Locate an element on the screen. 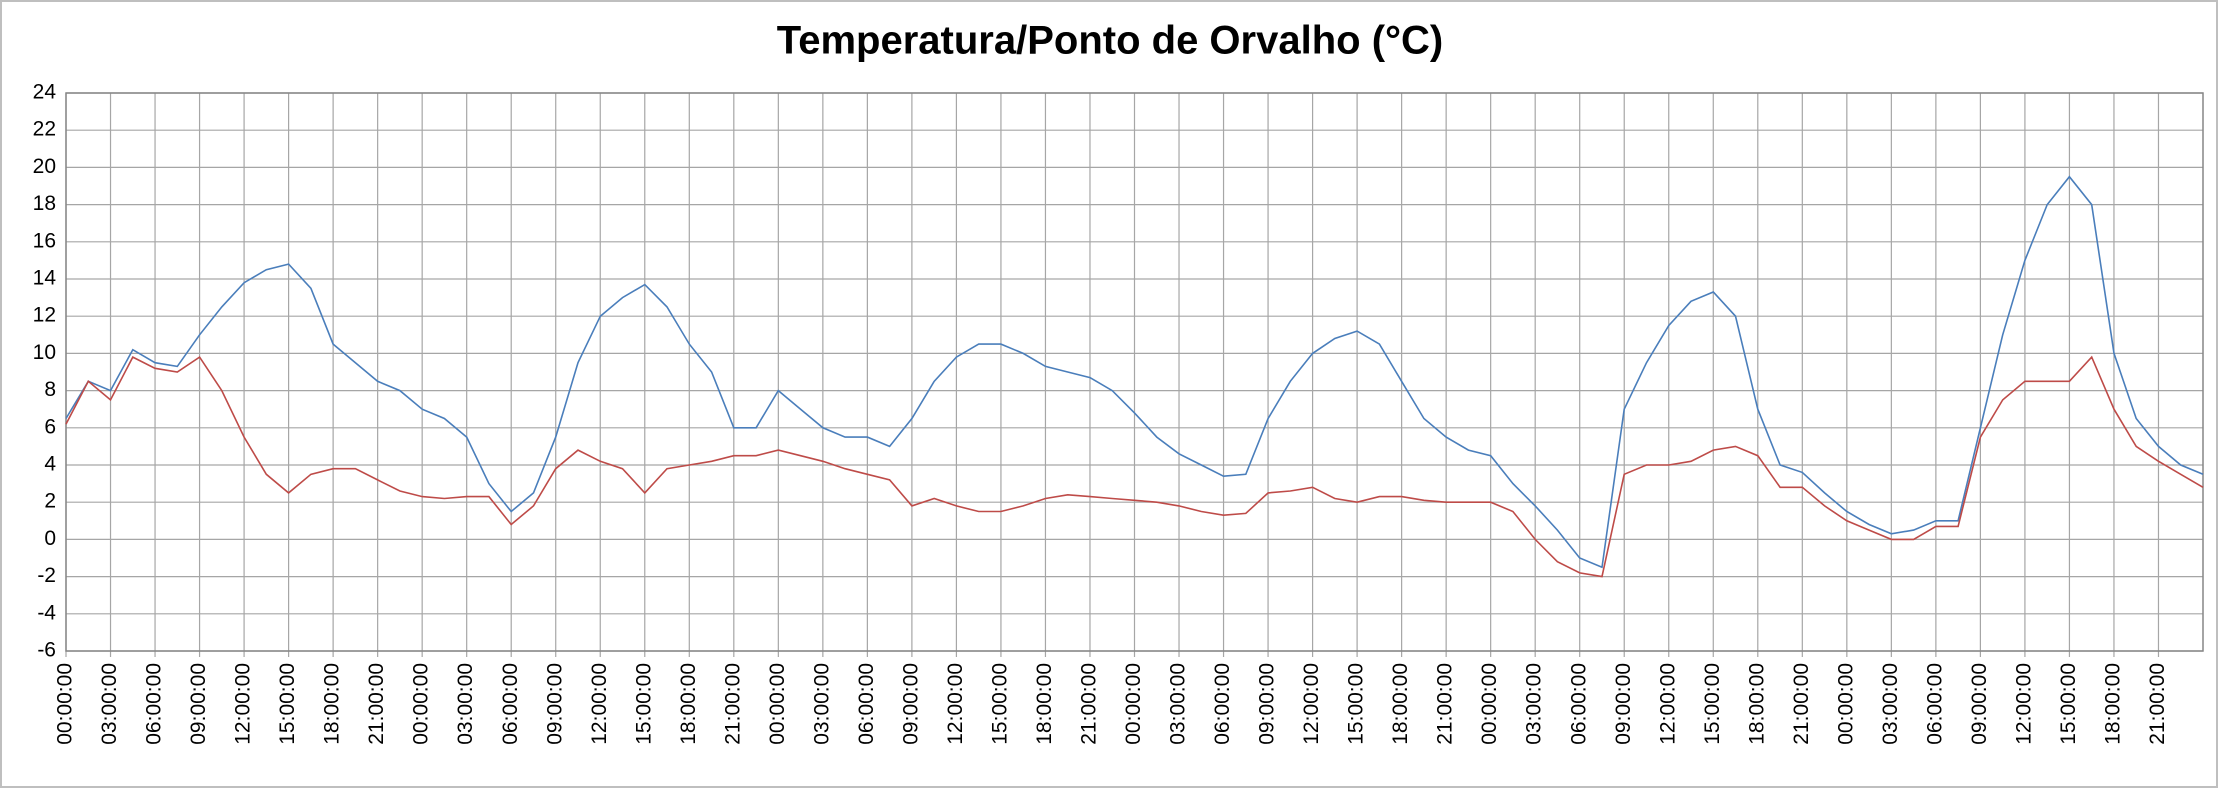 This screenshot has height=788, width=2218. chart-title: Temperatura/Ponto de Orvalho (°C) is located at coordinates (1110, 41).